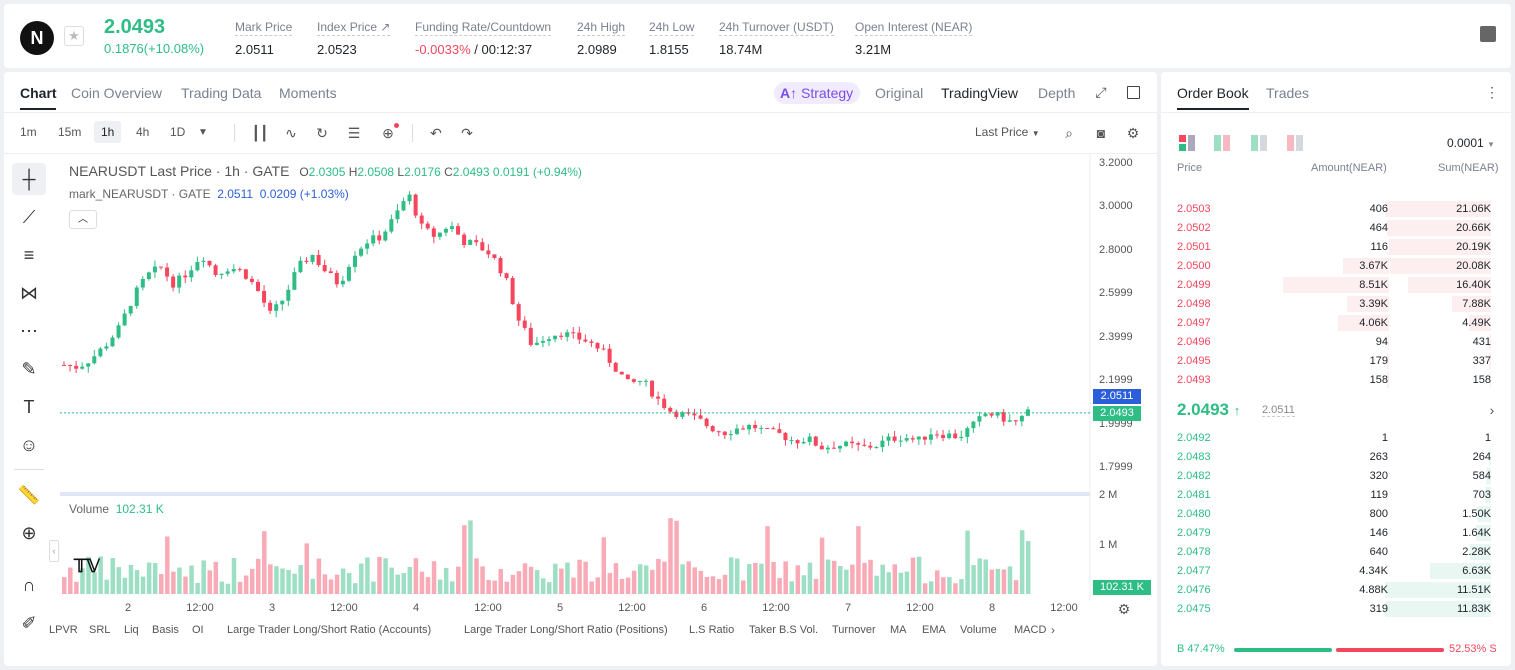 The height and width of the screenshot is (670, 1515). What do you see at coordinates (817, 93) in the screenshot?
I see `strategy-button: A↑ Strategy` at bounding box center [817, 93].